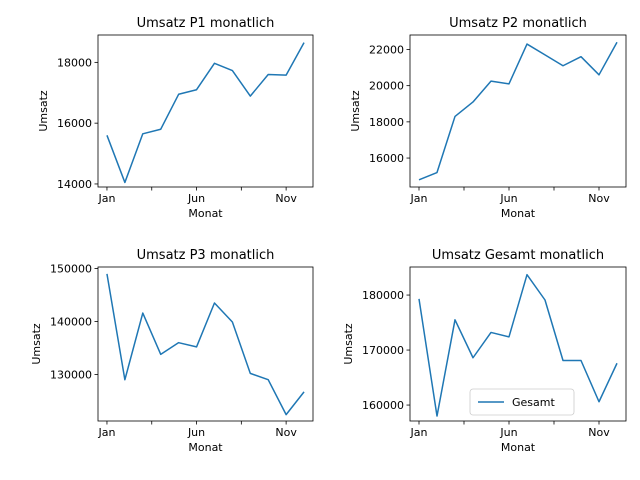 The width and height of the screenshot is (640, 480). I want to click on chart-title: Umsatz P2 monatlich, so click(518, 23).